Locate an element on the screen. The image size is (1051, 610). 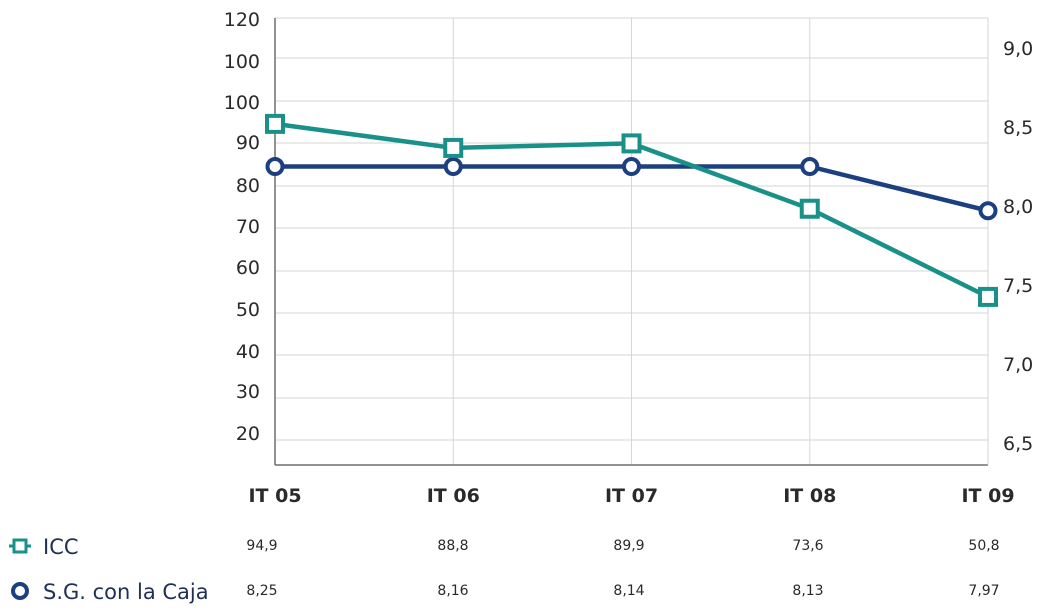
data-value-label: 50,8 is located at coordinates (983, 546).